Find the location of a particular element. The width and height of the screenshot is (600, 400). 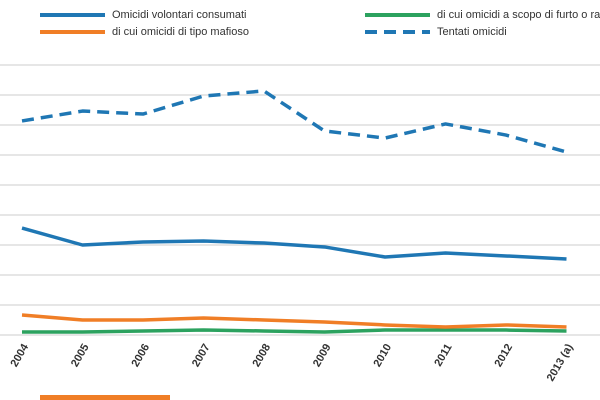

decor-bar is located at coordinates (105, 397).